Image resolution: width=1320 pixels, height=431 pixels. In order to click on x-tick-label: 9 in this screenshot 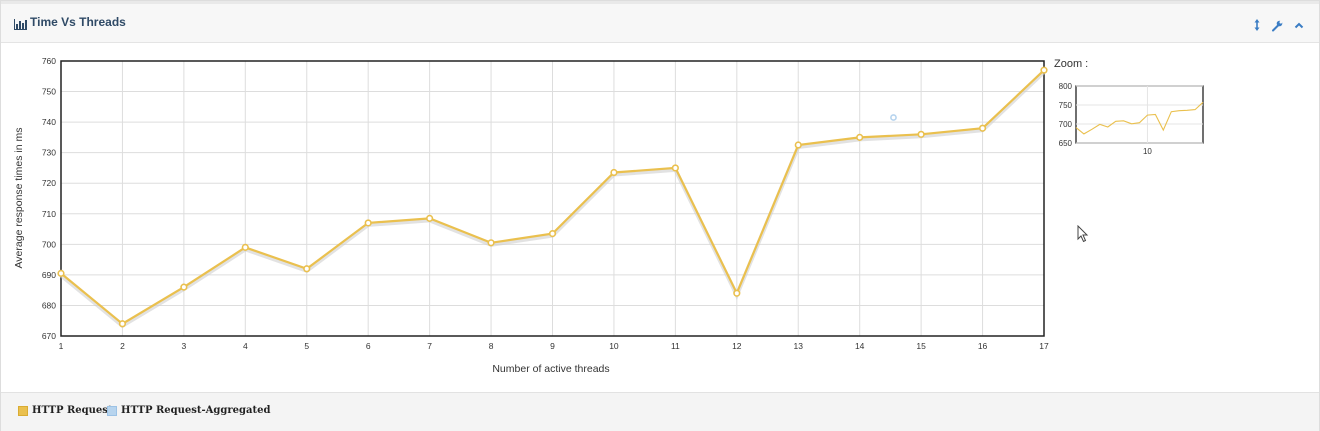, I will do `click(552, 346)`.